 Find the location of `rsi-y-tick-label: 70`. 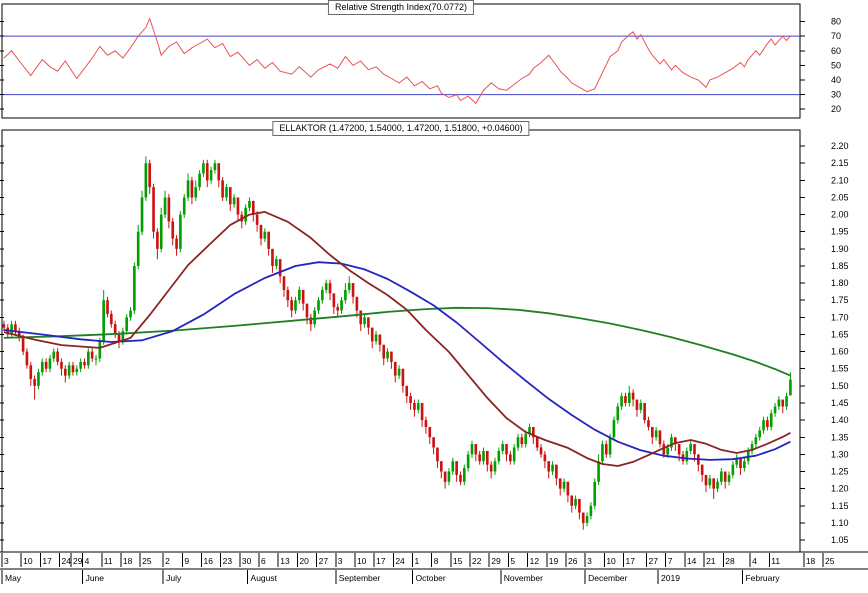

rsi-y-tick-label: 70 is located at coordinates (836, 36).